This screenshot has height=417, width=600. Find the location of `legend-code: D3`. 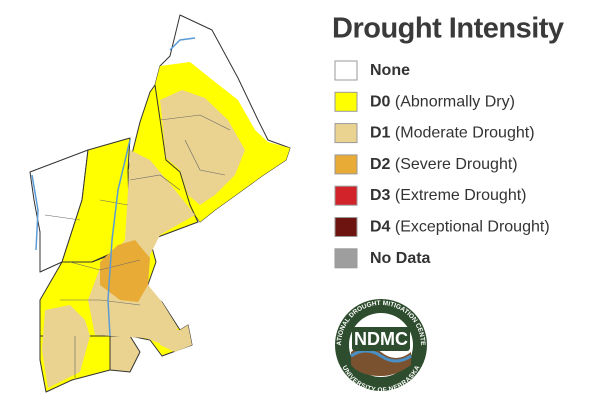

legend-code: D3 is located at coordinates (380, 195).